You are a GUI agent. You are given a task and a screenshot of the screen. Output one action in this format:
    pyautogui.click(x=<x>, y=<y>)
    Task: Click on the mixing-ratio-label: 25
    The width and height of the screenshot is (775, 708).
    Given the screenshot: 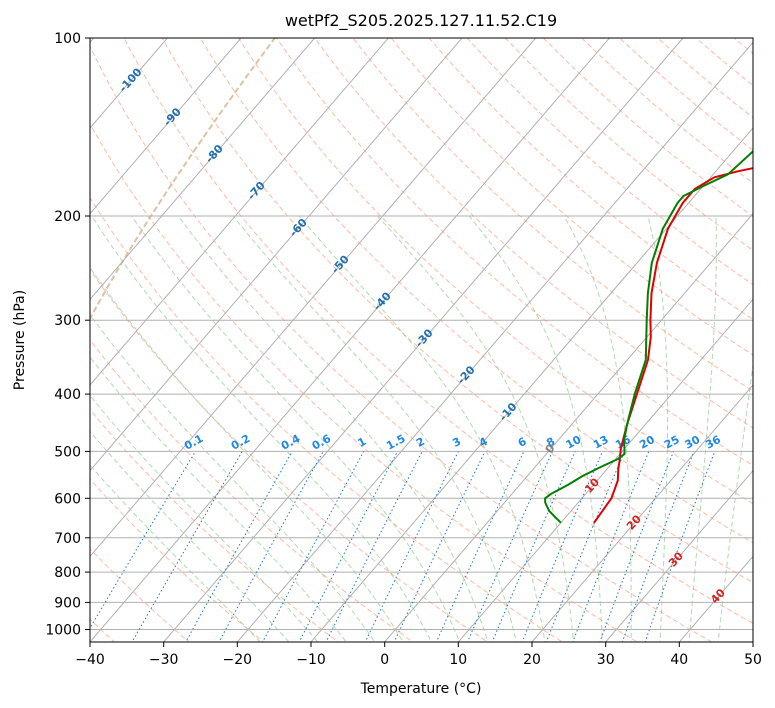 What is the action you would take?
    pyautogui.click(x=672, y=442)
    